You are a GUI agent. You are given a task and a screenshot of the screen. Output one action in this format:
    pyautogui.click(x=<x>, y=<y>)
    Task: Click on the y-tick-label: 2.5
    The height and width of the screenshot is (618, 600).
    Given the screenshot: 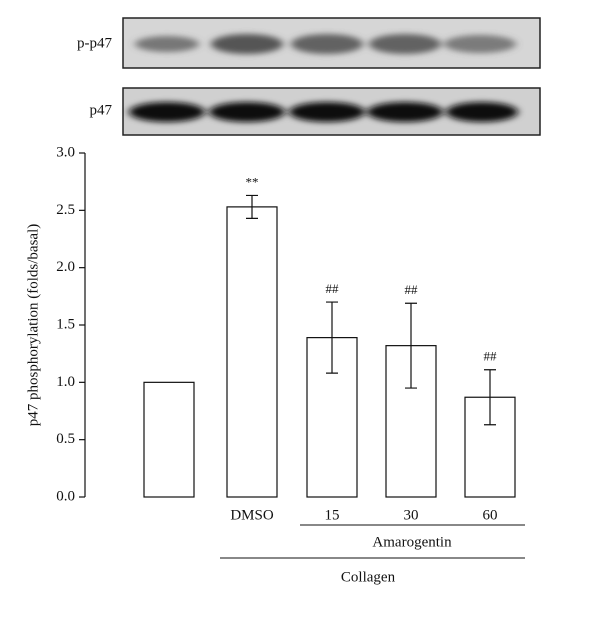 What is the action you would take?
    pyautogui.click(x=65, y=210)
    